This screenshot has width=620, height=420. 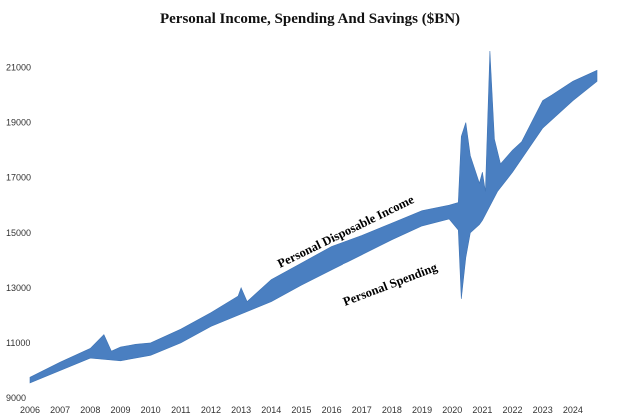 What do you see at coordinates (422, 410) in the screenshot?
I see `x-tick-label: 2019` at bounding box center [422, 410].